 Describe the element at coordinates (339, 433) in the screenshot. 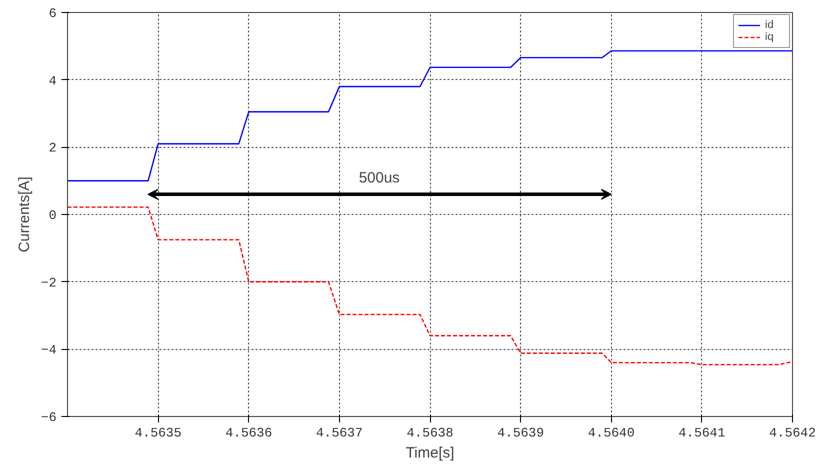

I see `x-tick-label: 4.5637` at that location.